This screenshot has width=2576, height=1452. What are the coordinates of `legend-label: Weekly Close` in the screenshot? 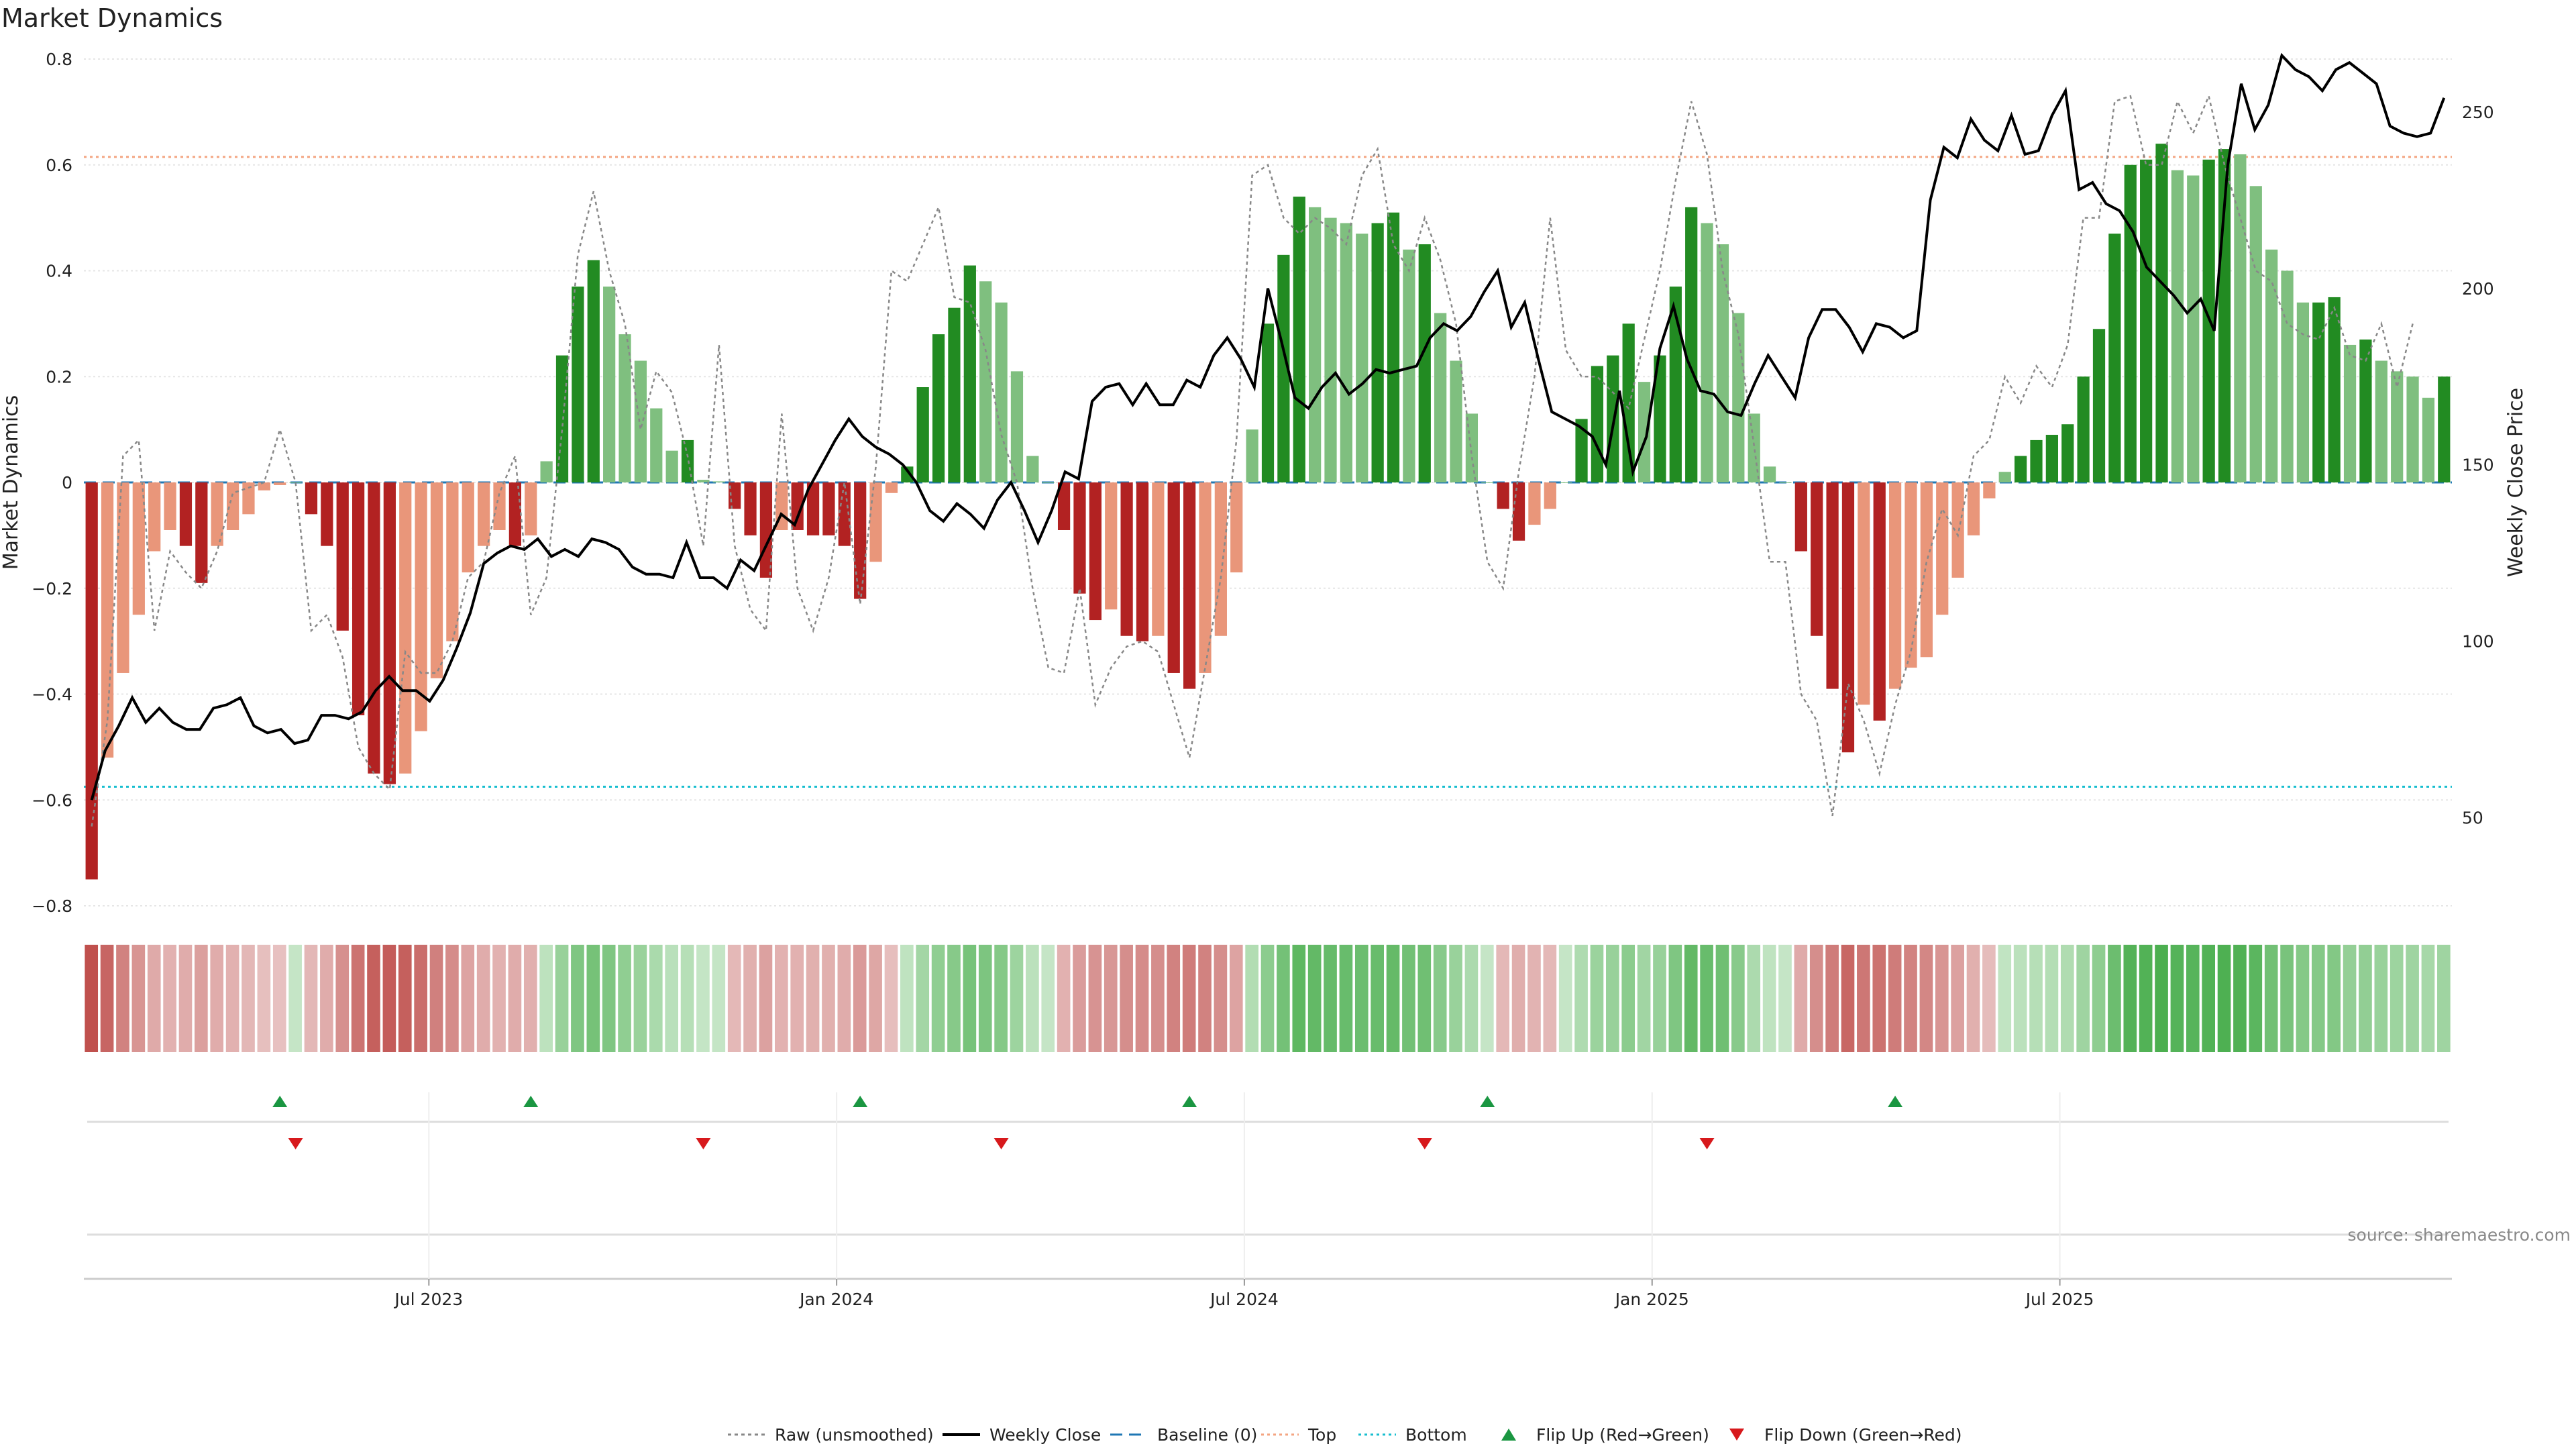 It's located at (1045, 1435).